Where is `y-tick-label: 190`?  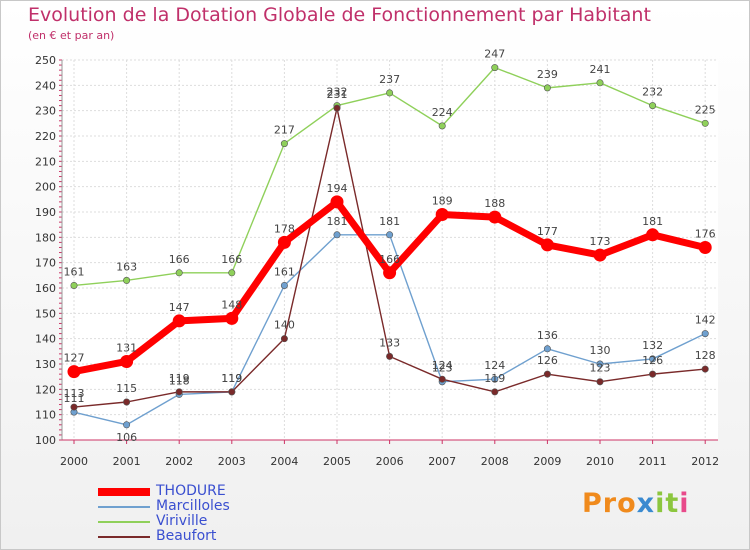
y-tick-label: 190 is located at coordinates (45, 212).